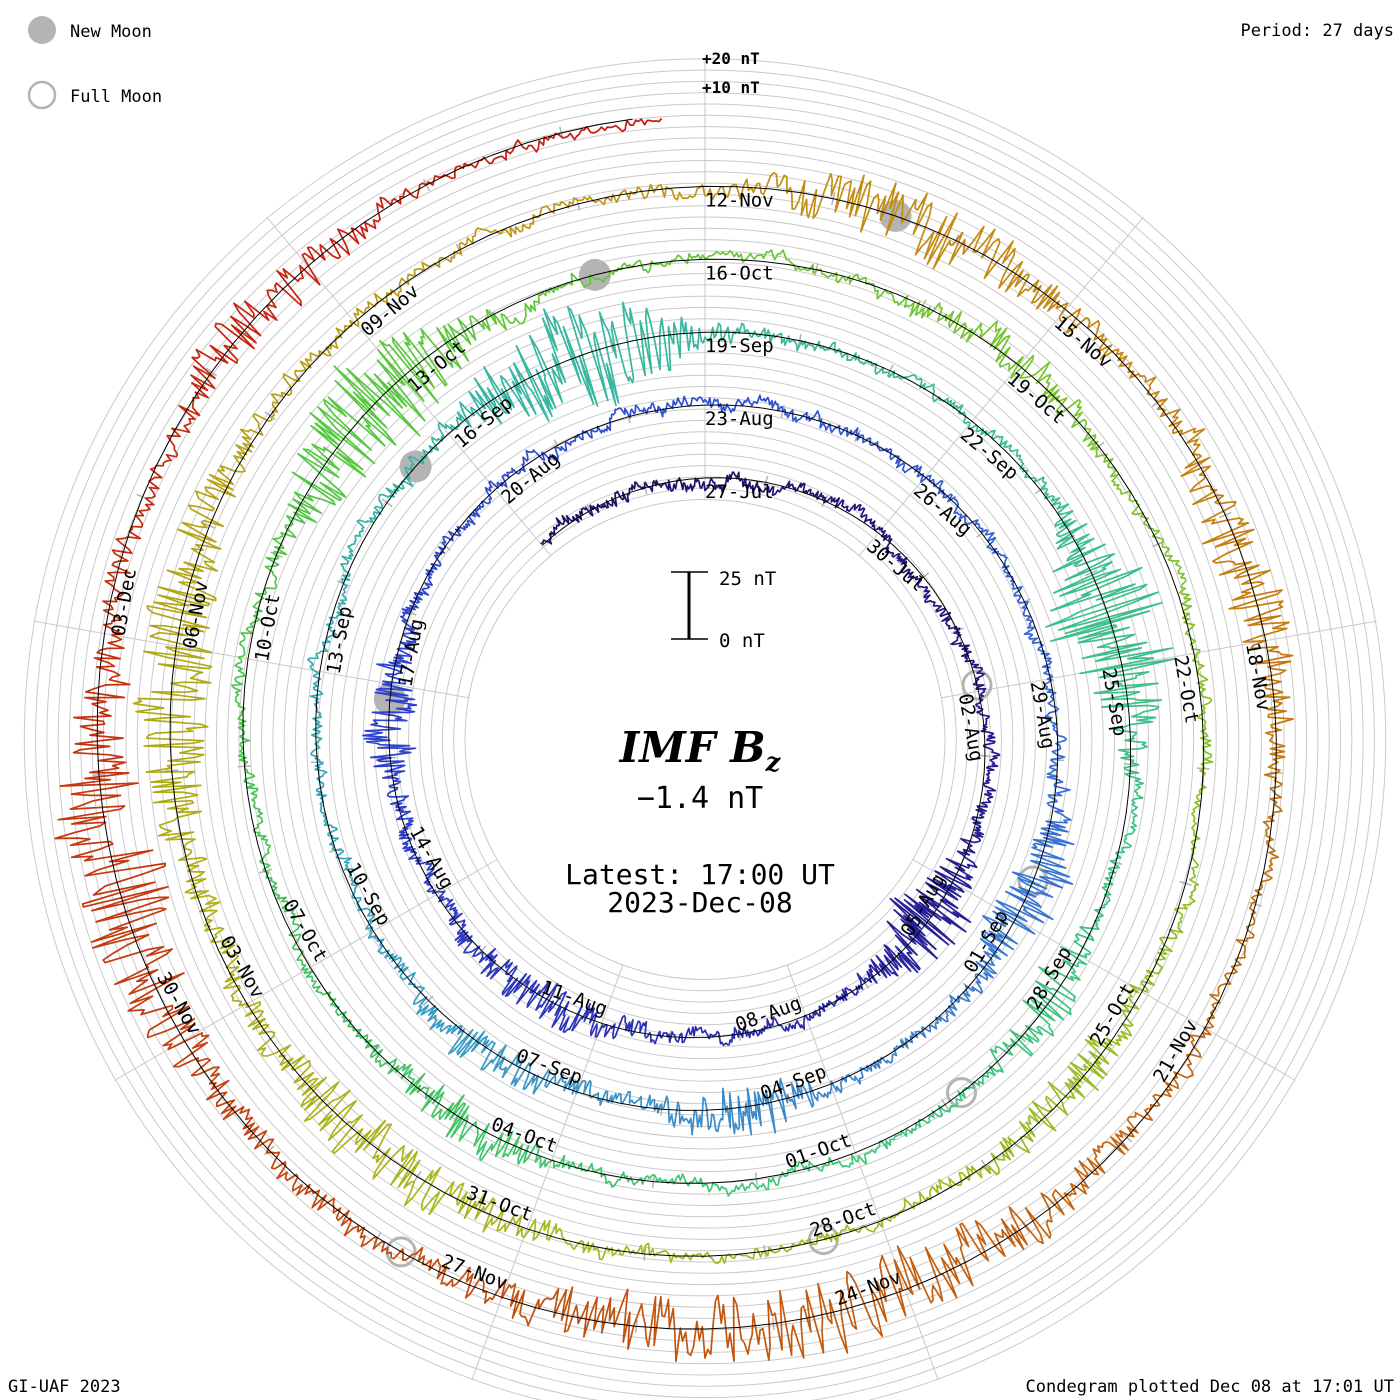 The image size is (1400, 1400). What do you see at coordinates (340, 639) in the screenshot?
I see `date-label: 13-Sep` at bounding box center [340, 639].